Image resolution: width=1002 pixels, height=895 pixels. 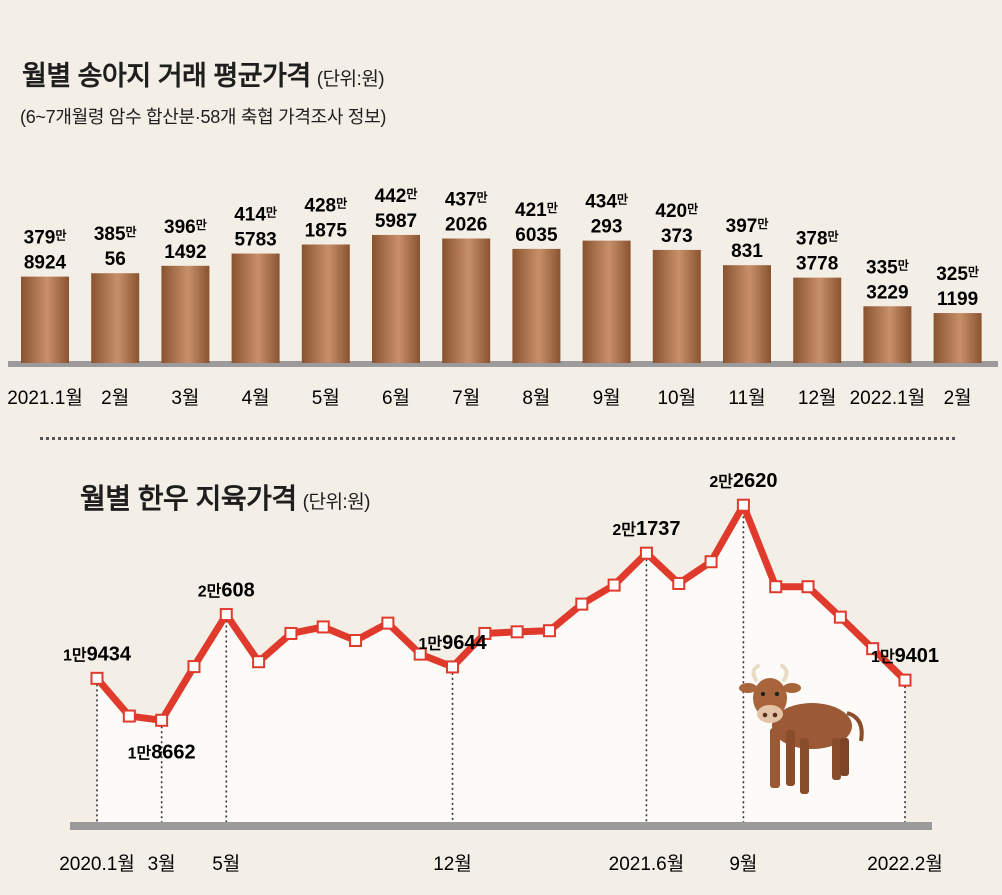 I want to click on bar-label-bottom-10: 831, so click(x=747, y=251).